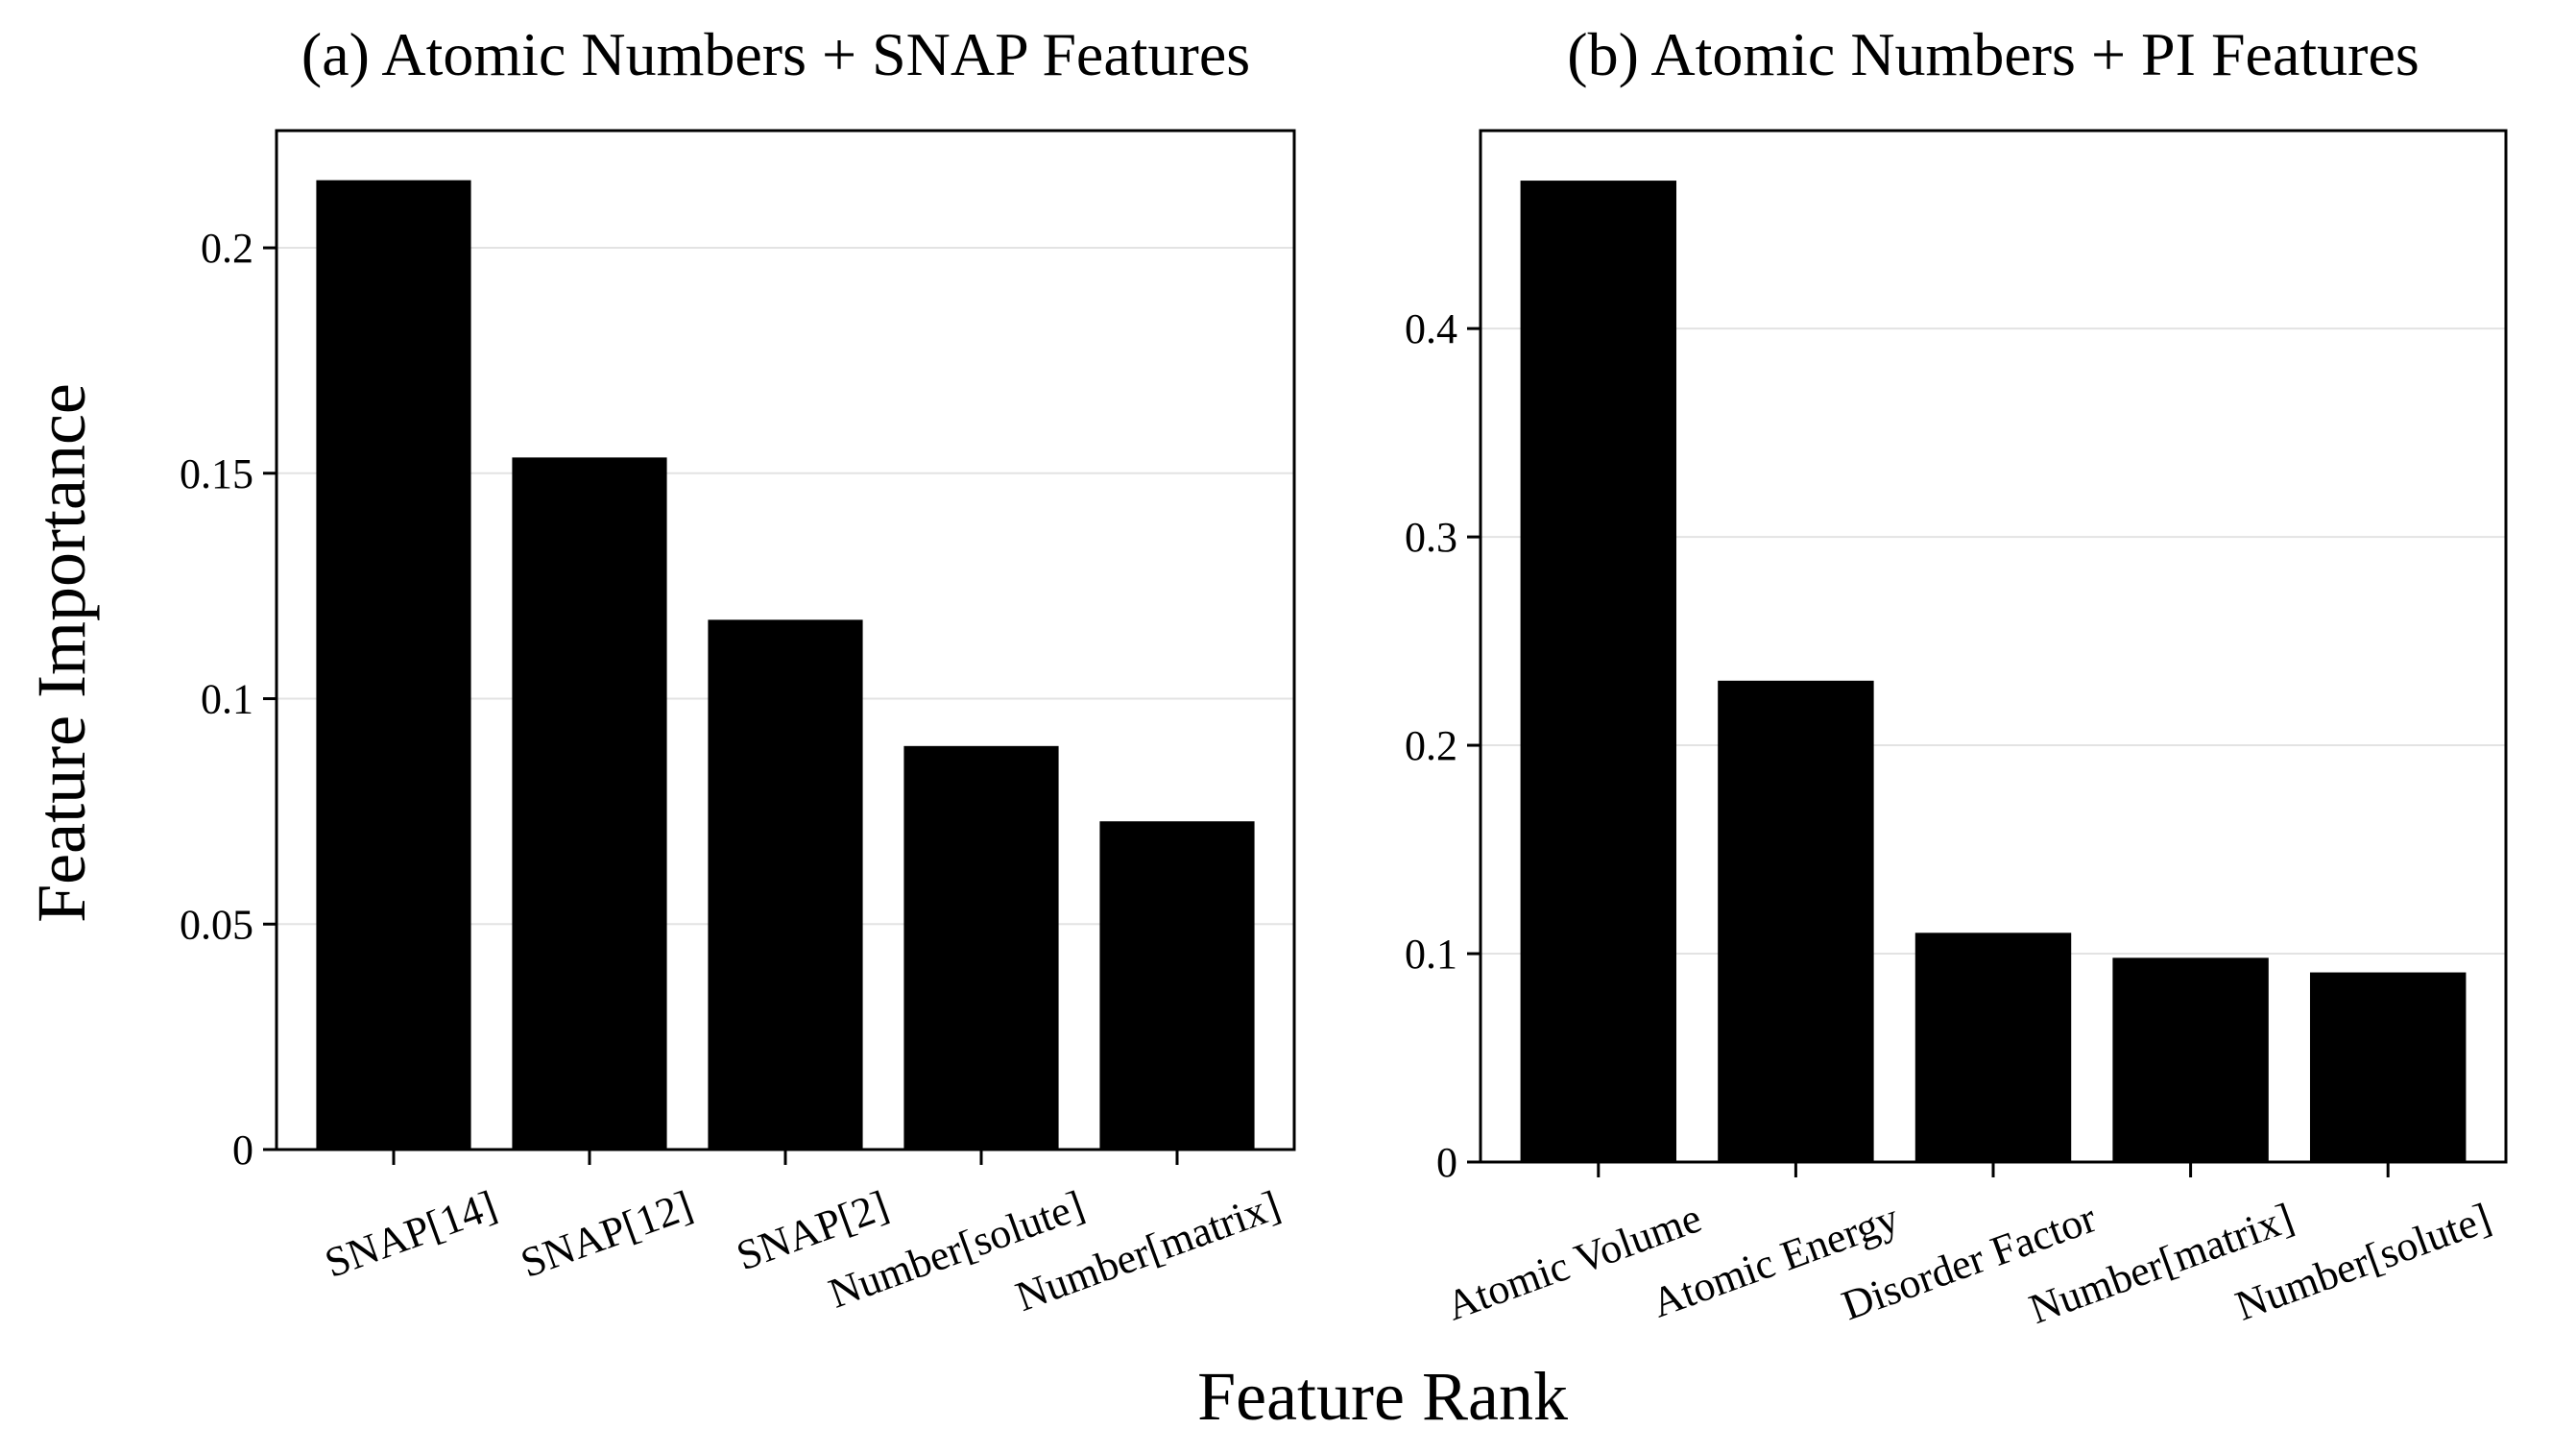 This screenshot has height=1429, width=2576. Describe the element at coordinates (1446, 1162) in the screenshot. I see `panel-b-y-tick-label: 0` at that location.